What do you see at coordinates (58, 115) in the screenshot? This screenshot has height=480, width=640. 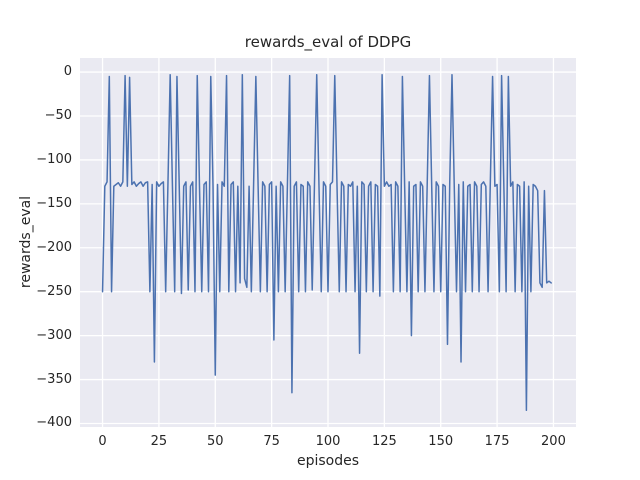 I see `y-tick-label: −50` at bounding box center [58, 115].